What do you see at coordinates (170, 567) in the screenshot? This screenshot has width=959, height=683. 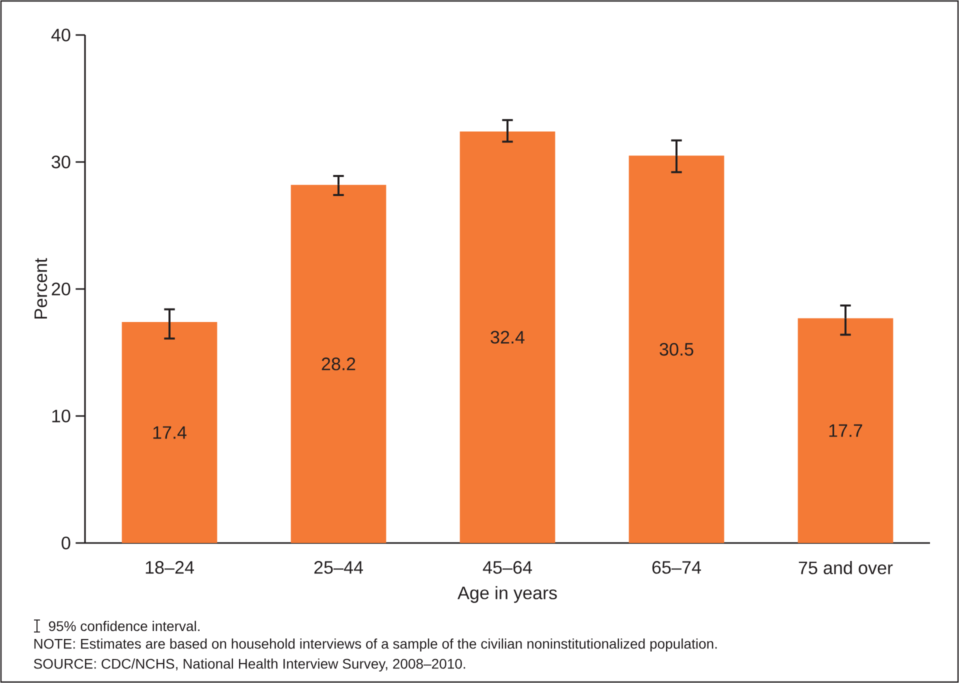 I see `x-tick-label: 18–24` at bounding box center [170, 567].